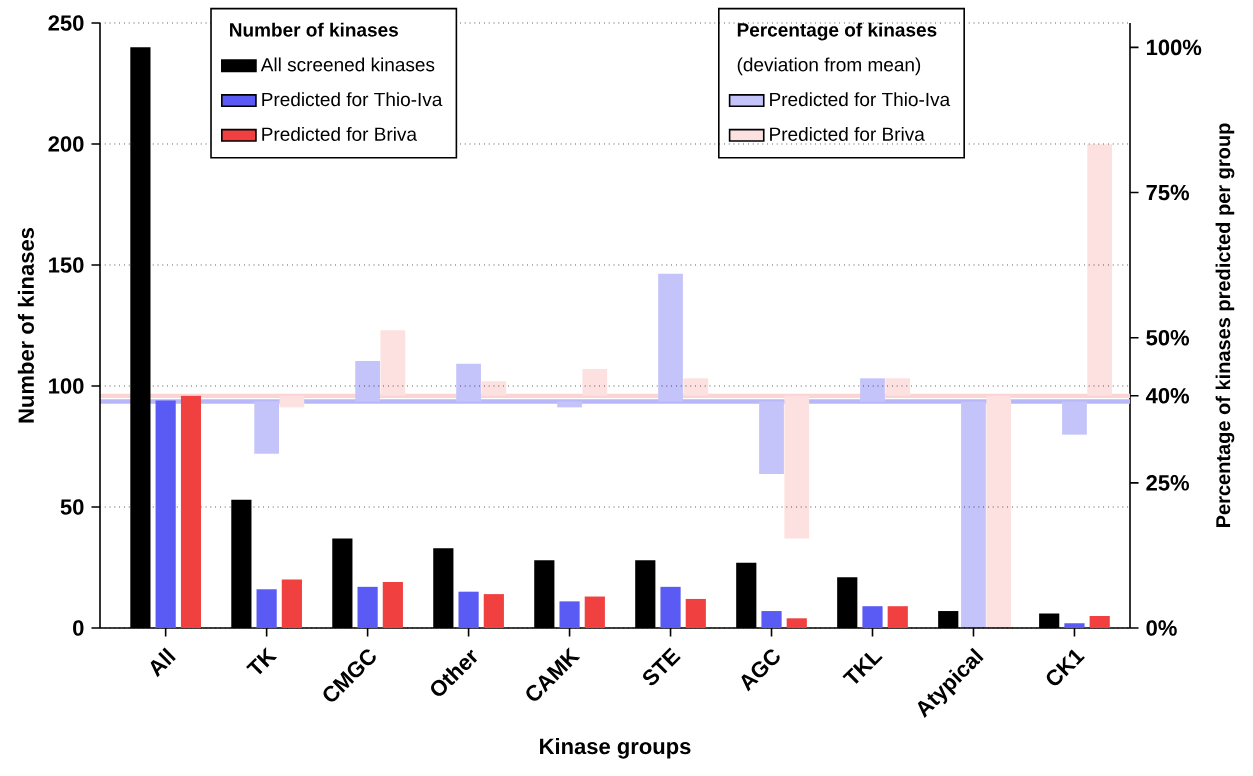  What do you see at coordinates (1065, 667) in the screenshot?
I see `x-tick-label: CK1` at bounding box center [1065, 667].